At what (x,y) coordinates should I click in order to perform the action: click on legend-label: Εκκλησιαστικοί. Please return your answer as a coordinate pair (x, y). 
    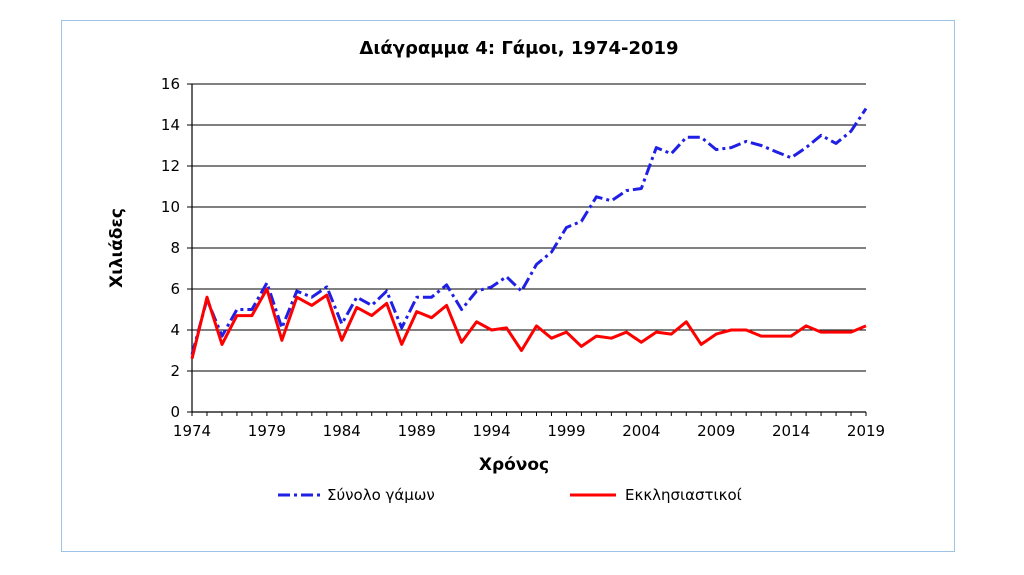
    Looking at the image, I should click on (683, 495).